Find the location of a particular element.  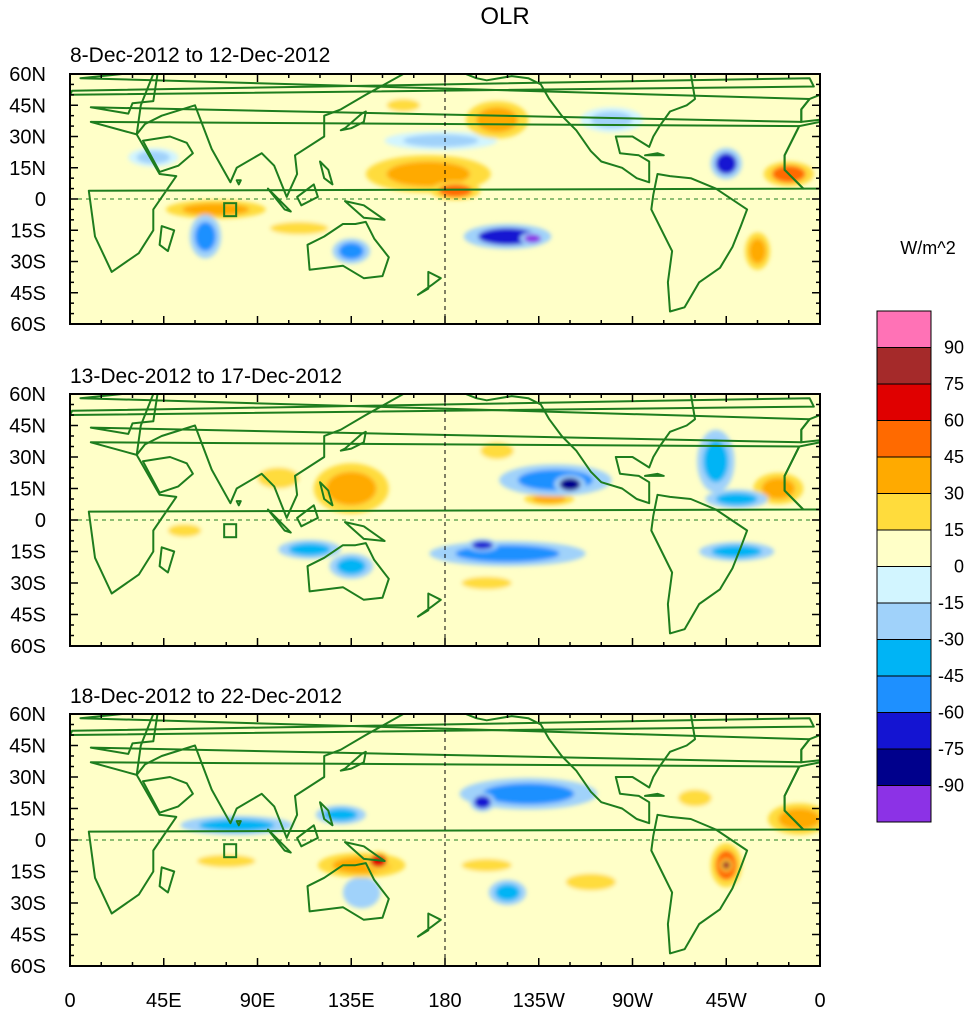

colorbar-label: 0 is located at coordinates (959, 567).